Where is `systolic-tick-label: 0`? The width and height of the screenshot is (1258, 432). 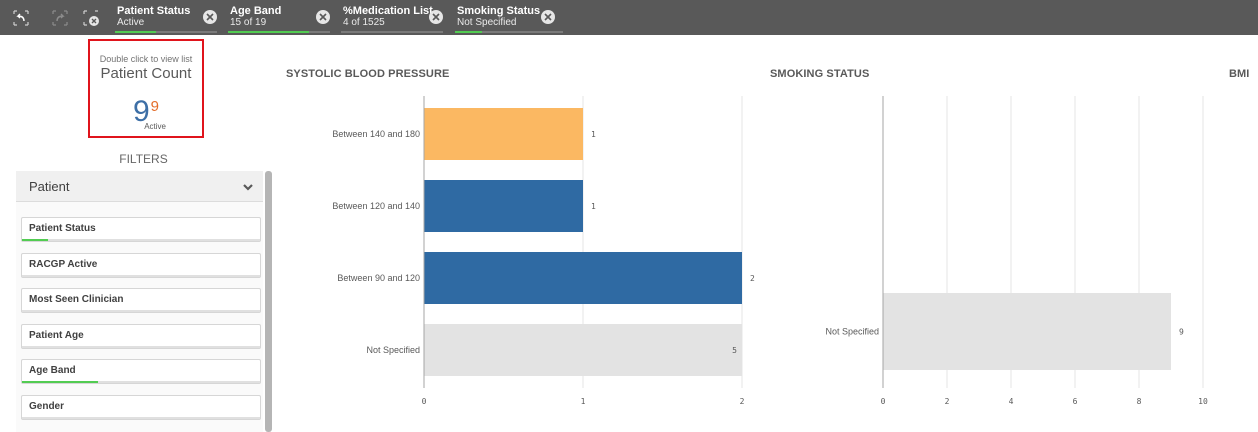
systolic-tick-label: 0 is located at coordinates (424, 401).